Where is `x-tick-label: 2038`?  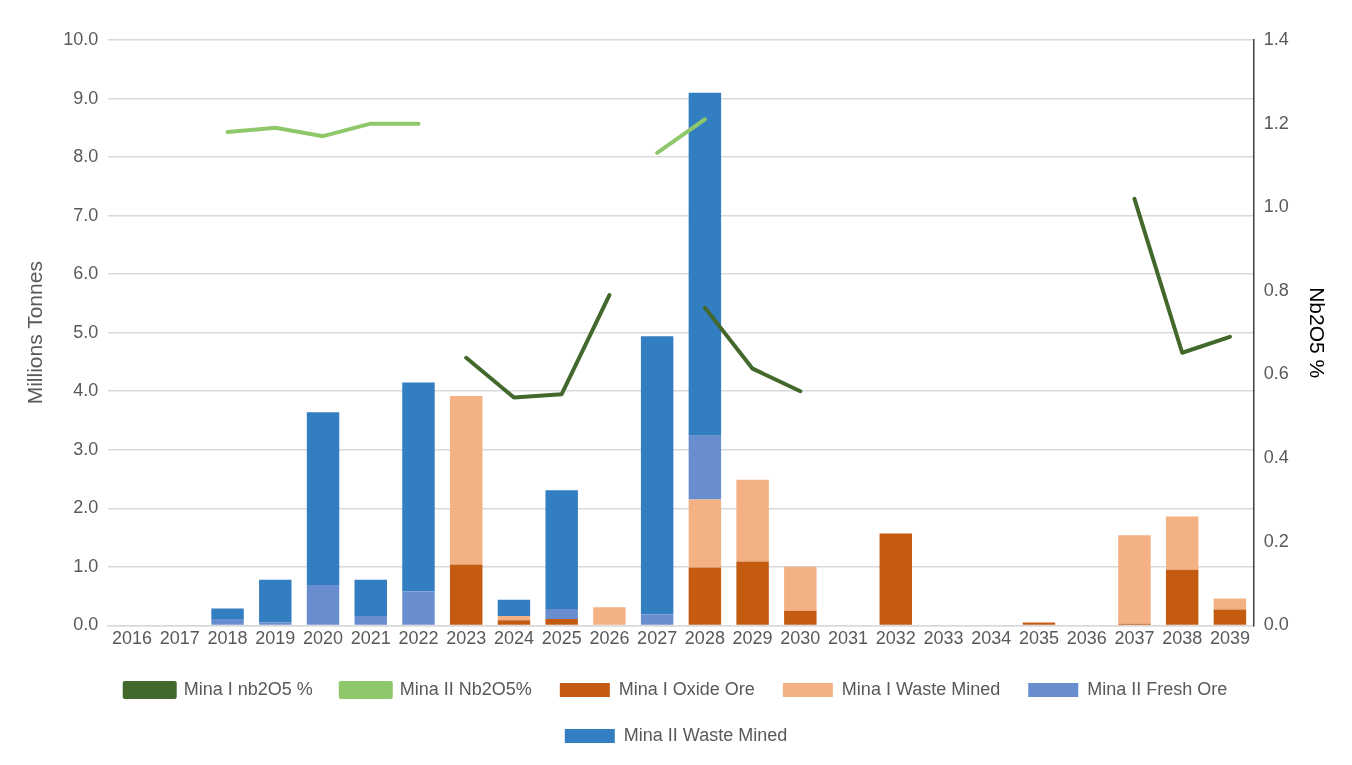 x-tick-label: 2038 is located at coordinates (1182, 638).